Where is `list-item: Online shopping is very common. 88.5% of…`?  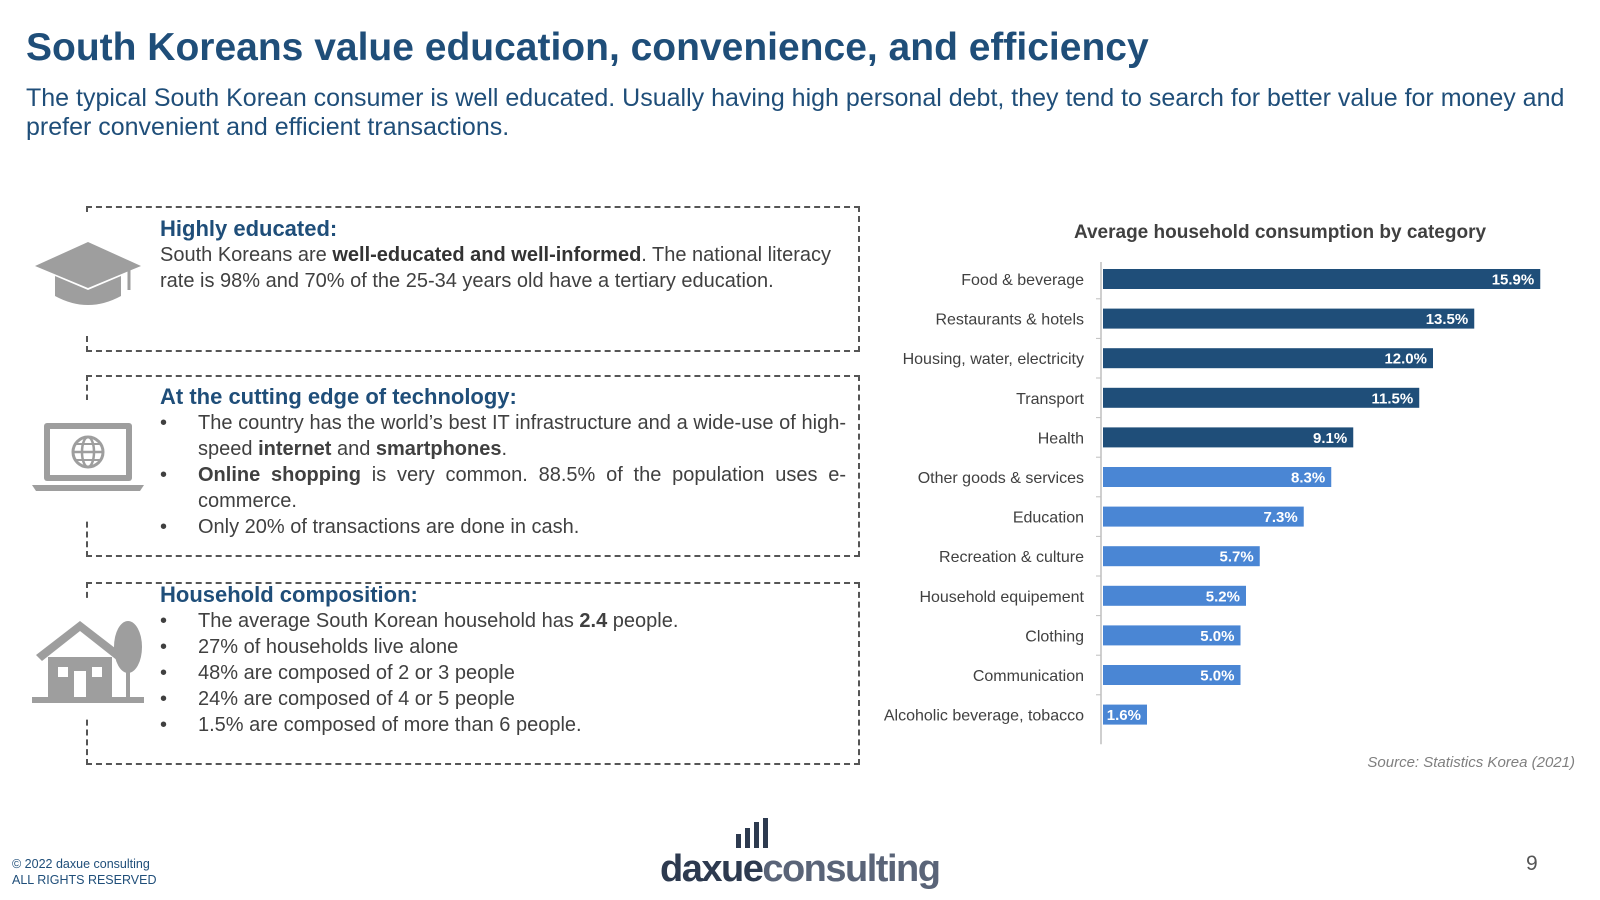
list-item: Online shopping is very common. 88.5% of… is located at coordinates (503, 488).